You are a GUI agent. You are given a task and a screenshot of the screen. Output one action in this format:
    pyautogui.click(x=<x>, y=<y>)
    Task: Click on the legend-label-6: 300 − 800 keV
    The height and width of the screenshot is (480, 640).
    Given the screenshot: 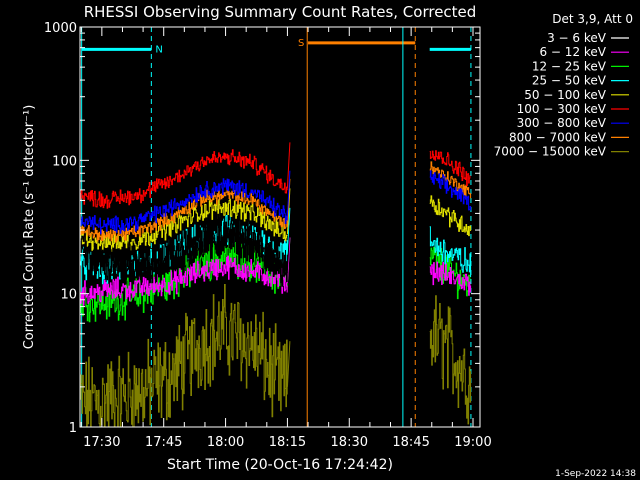 What is the action you would take?
    pyautogui.click(x=562, y=123)
    